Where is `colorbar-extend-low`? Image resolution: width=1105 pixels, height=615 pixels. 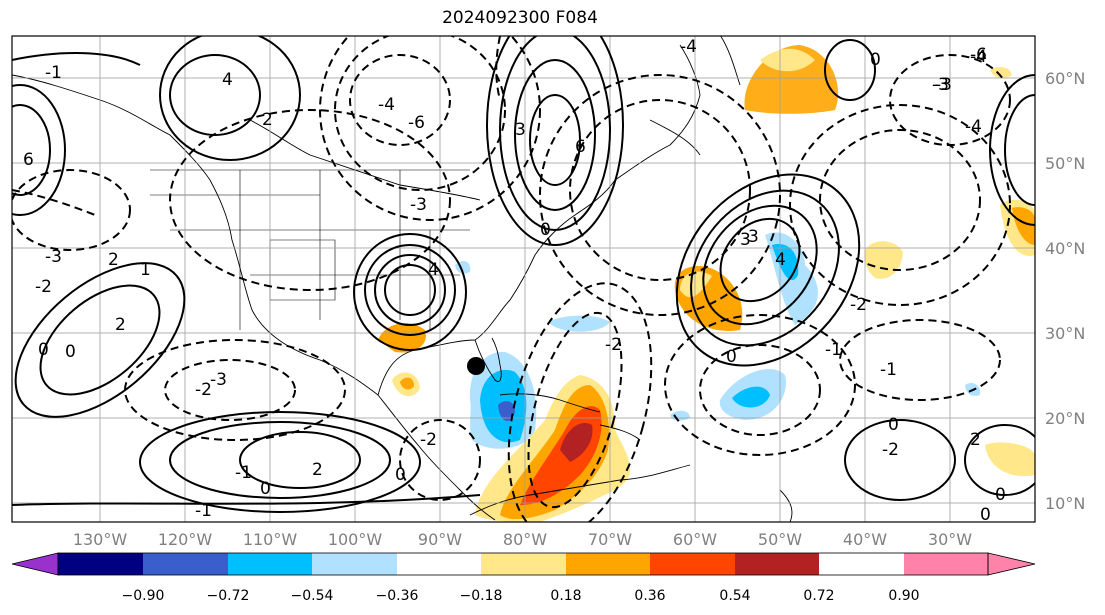 colorbar-extend-low is located at coordinates (35, 564).